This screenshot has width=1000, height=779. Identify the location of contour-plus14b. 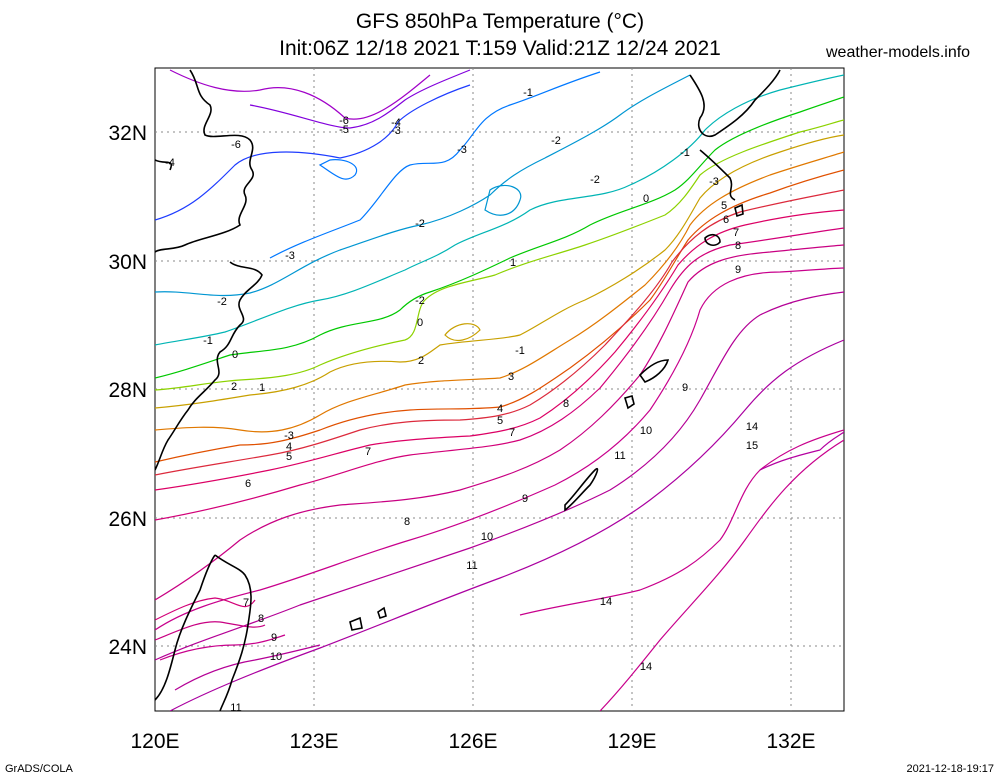
(681, 522).